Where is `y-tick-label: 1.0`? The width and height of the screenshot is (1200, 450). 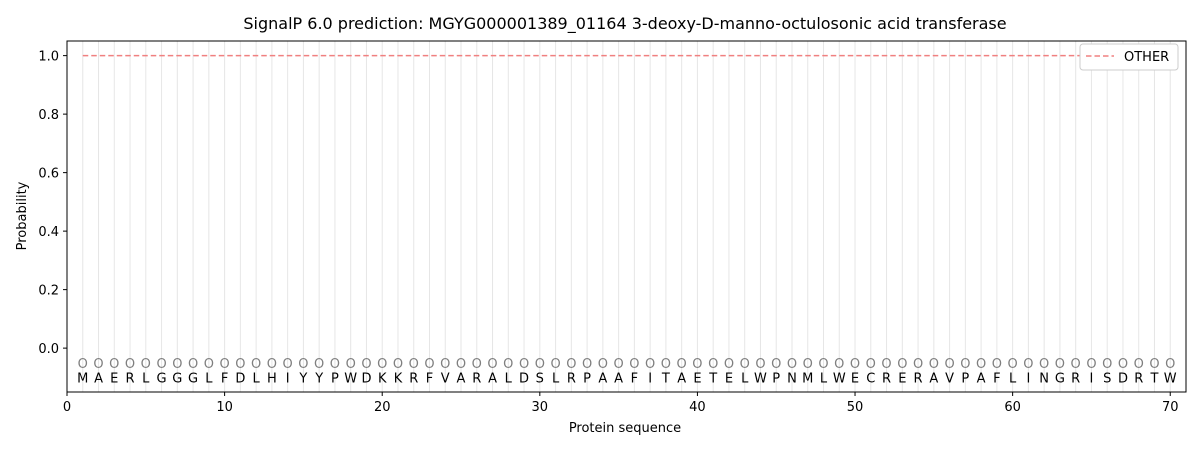
y-tick-label: 1.0 is located at coordinates (48, 57).